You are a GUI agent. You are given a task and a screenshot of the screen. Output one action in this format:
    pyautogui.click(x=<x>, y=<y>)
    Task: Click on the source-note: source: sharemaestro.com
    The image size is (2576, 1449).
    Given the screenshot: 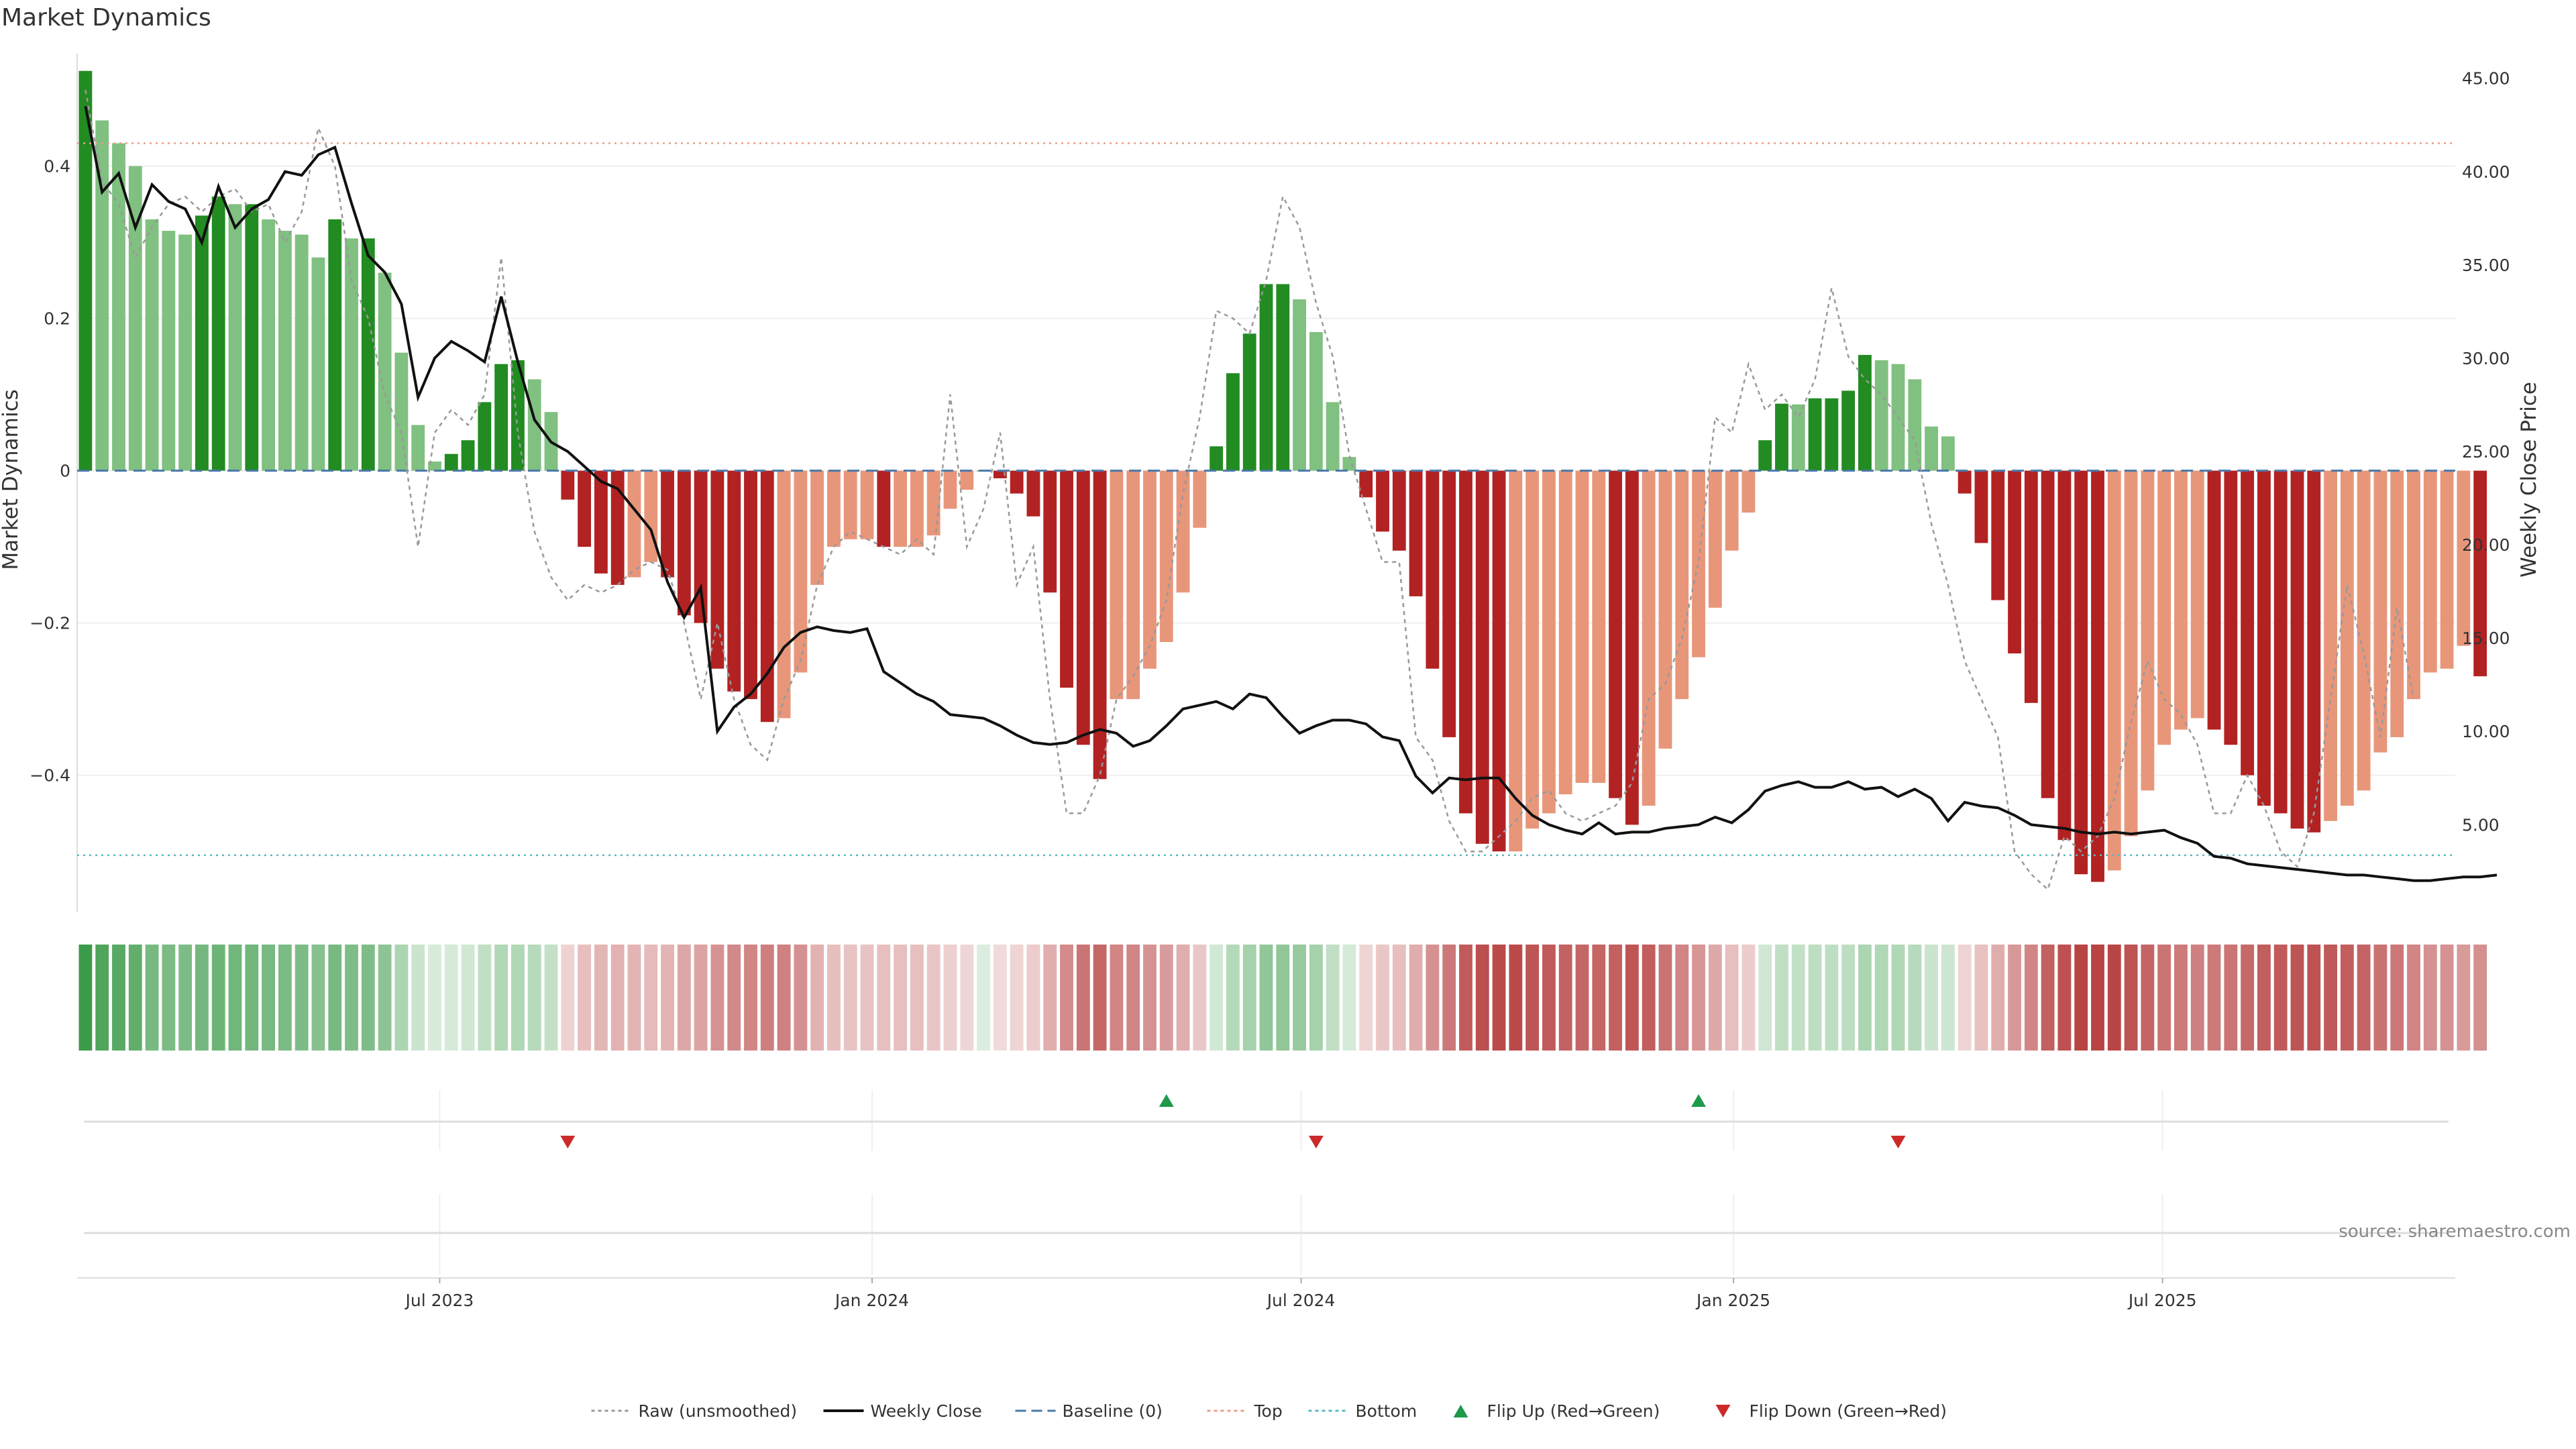 What is the action you would take?
    pyautogui.click(x=2455, y=1232)
    